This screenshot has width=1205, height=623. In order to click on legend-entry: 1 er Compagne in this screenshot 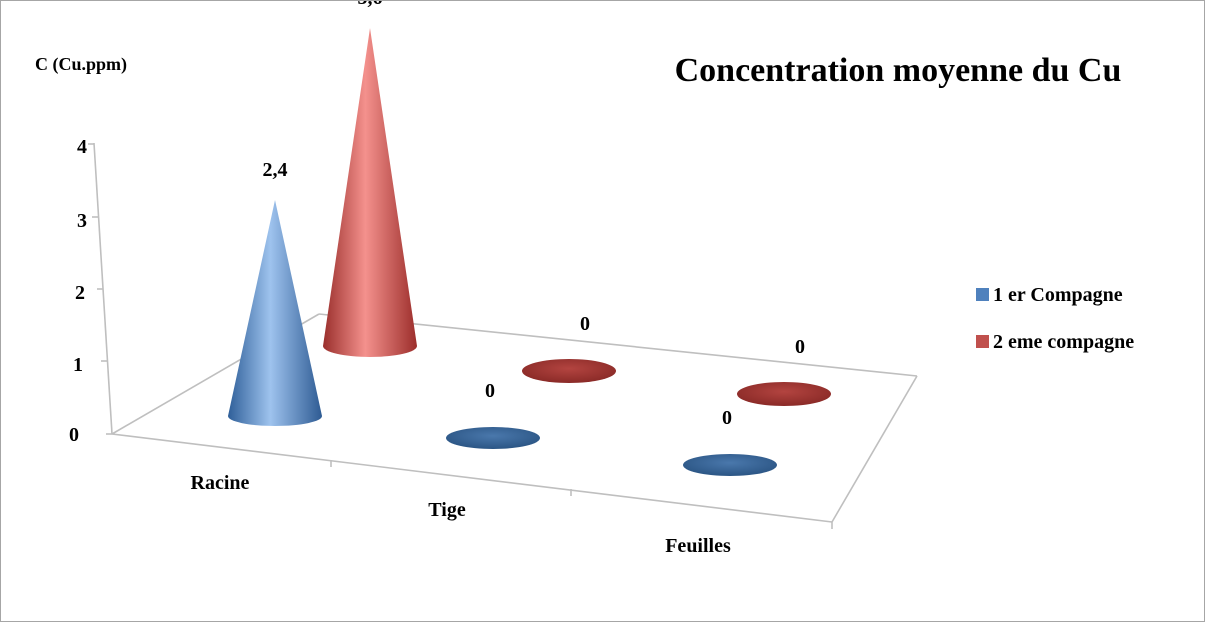, I will do `click(1058, 295)`.